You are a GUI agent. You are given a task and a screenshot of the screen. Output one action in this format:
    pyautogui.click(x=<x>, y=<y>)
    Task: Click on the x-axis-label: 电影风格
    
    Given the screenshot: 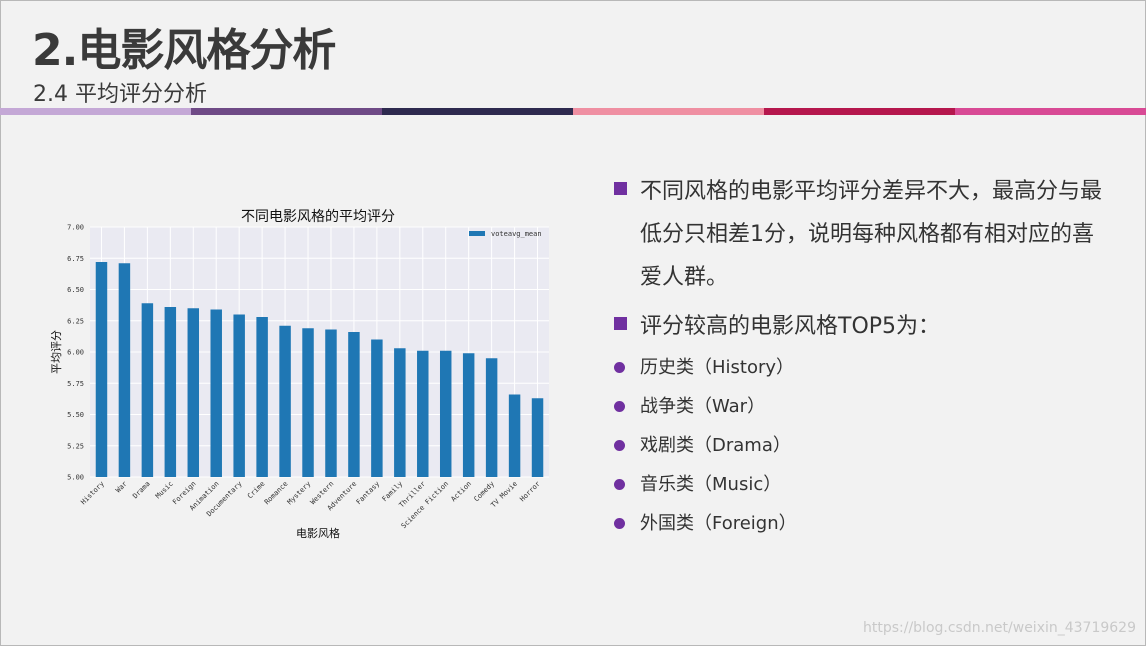 What is the action you would take?
    pyautogui.click(x=318, y=533)
    